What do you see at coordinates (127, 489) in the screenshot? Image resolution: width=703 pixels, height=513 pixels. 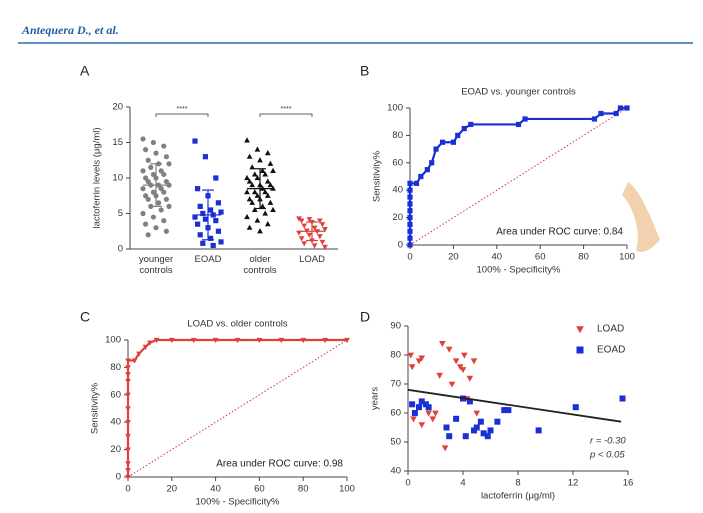 I see `x-tick-label: 0` at bounding box center [127, 489].